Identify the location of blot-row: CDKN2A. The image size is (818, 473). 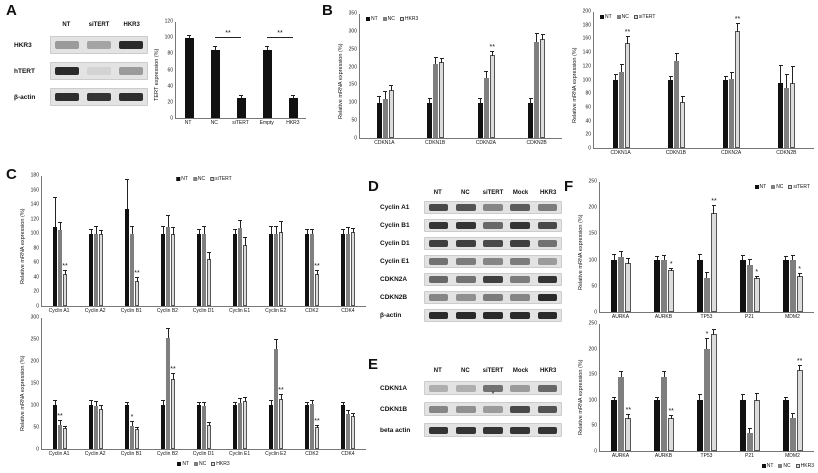
(471, 279).